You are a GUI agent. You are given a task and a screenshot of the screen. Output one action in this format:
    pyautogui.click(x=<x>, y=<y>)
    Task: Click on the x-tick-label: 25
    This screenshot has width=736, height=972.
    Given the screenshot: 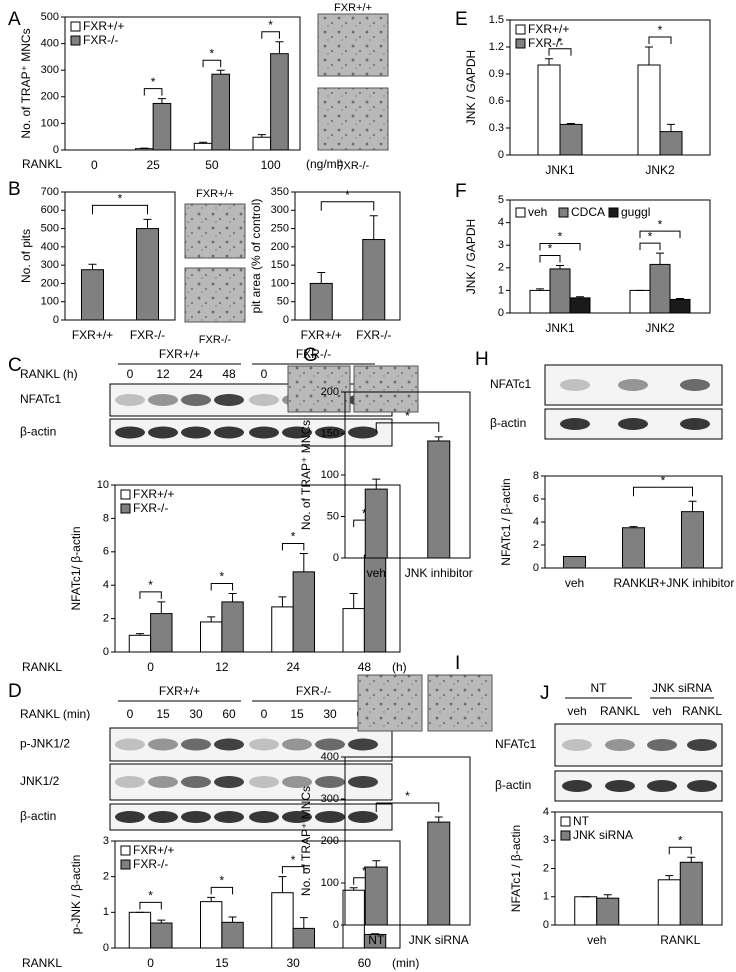 What is the action you would take?
    pyautogui.click(x=153, y=165)
    